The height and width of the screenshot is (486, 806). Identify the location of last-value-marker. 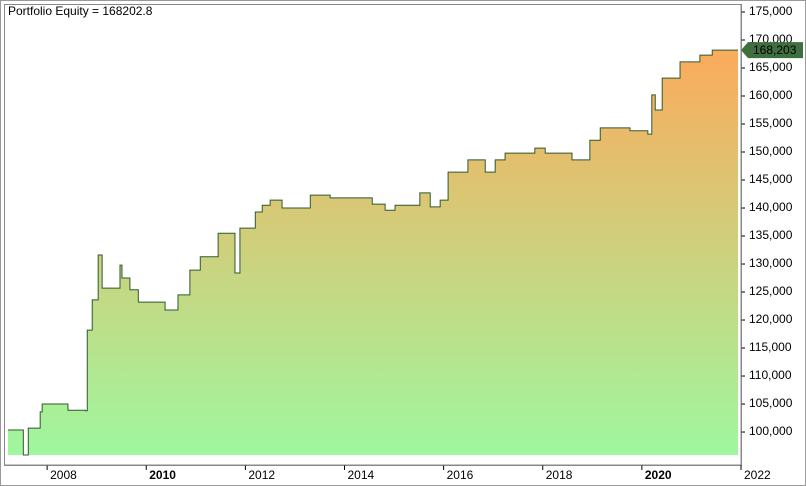
(772, 50).